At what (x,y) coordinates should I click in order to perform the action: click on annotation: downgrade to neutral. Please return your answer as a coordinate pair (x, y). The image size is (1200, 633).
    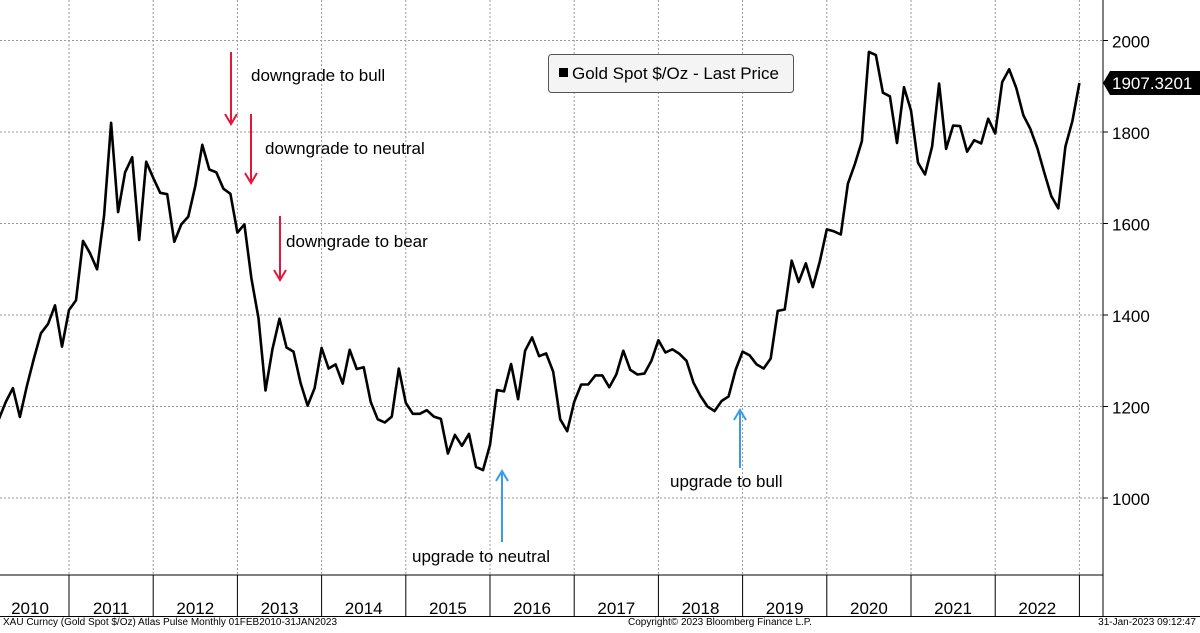
    Looking at the image, I should click on (334, 149).